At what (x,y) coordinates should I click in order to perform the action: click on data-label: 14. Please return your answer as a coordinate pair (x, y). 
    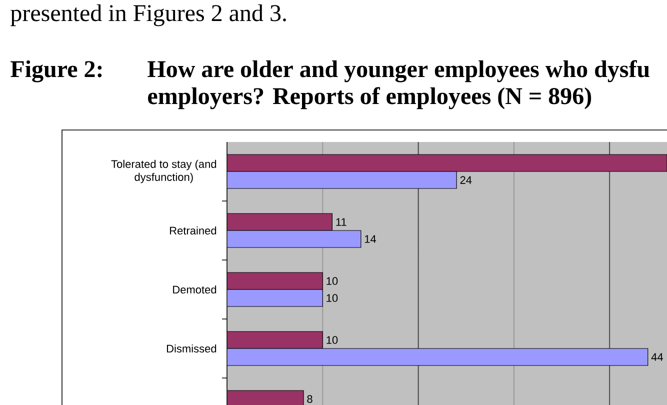
    Looking at the image, I should click on (370, 239).